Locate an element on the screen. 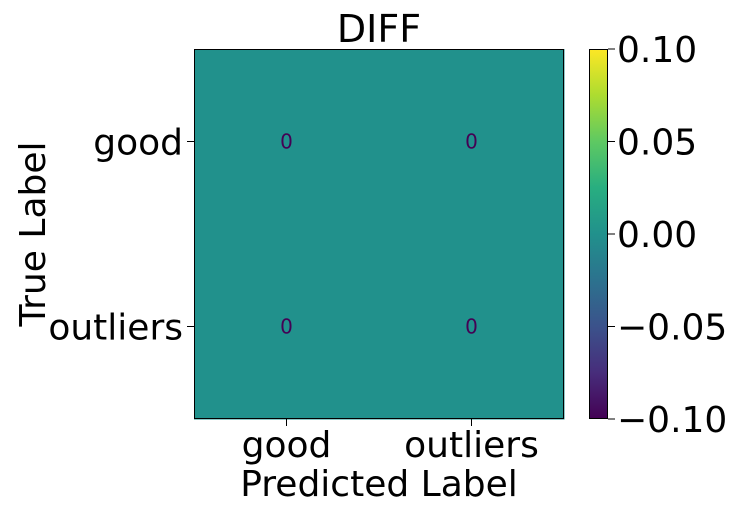 The image size is (736, 512). colorbar-tick-label: −0.10 is located at coordinates (672, 420).